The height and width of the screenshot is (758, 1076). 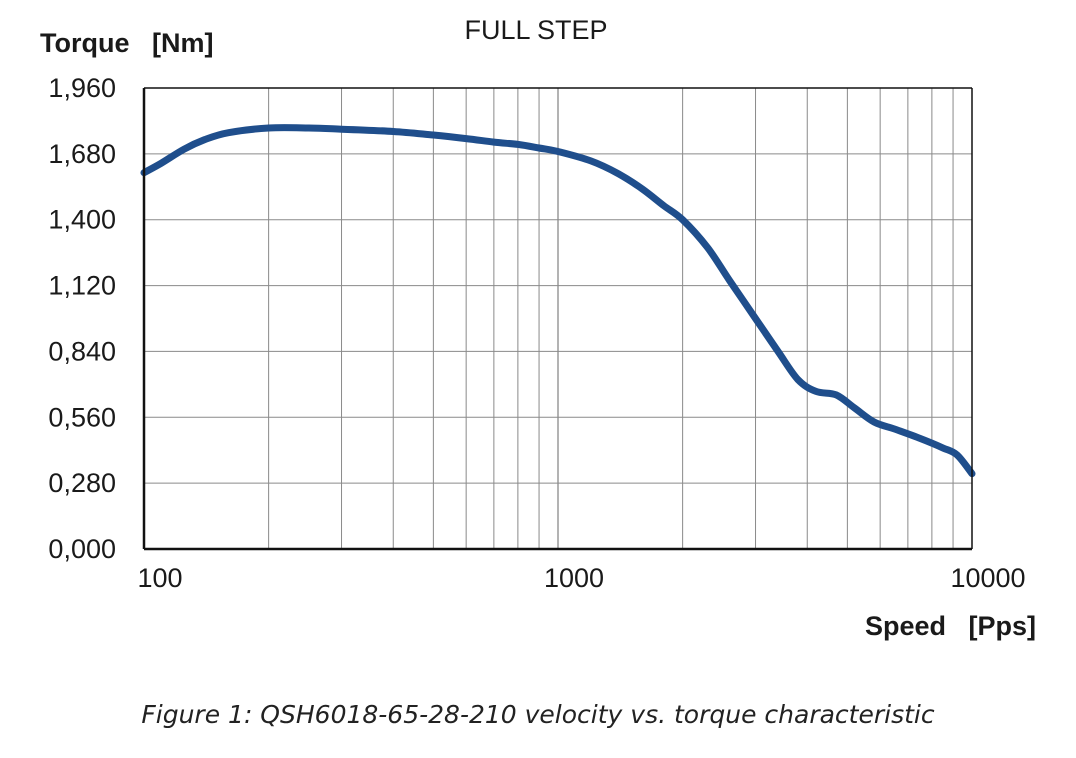 What do you see at coordinates (82, 417) in the screenshot?
I see `y-tick-label: 0,560` at bounding box center [82, 417].